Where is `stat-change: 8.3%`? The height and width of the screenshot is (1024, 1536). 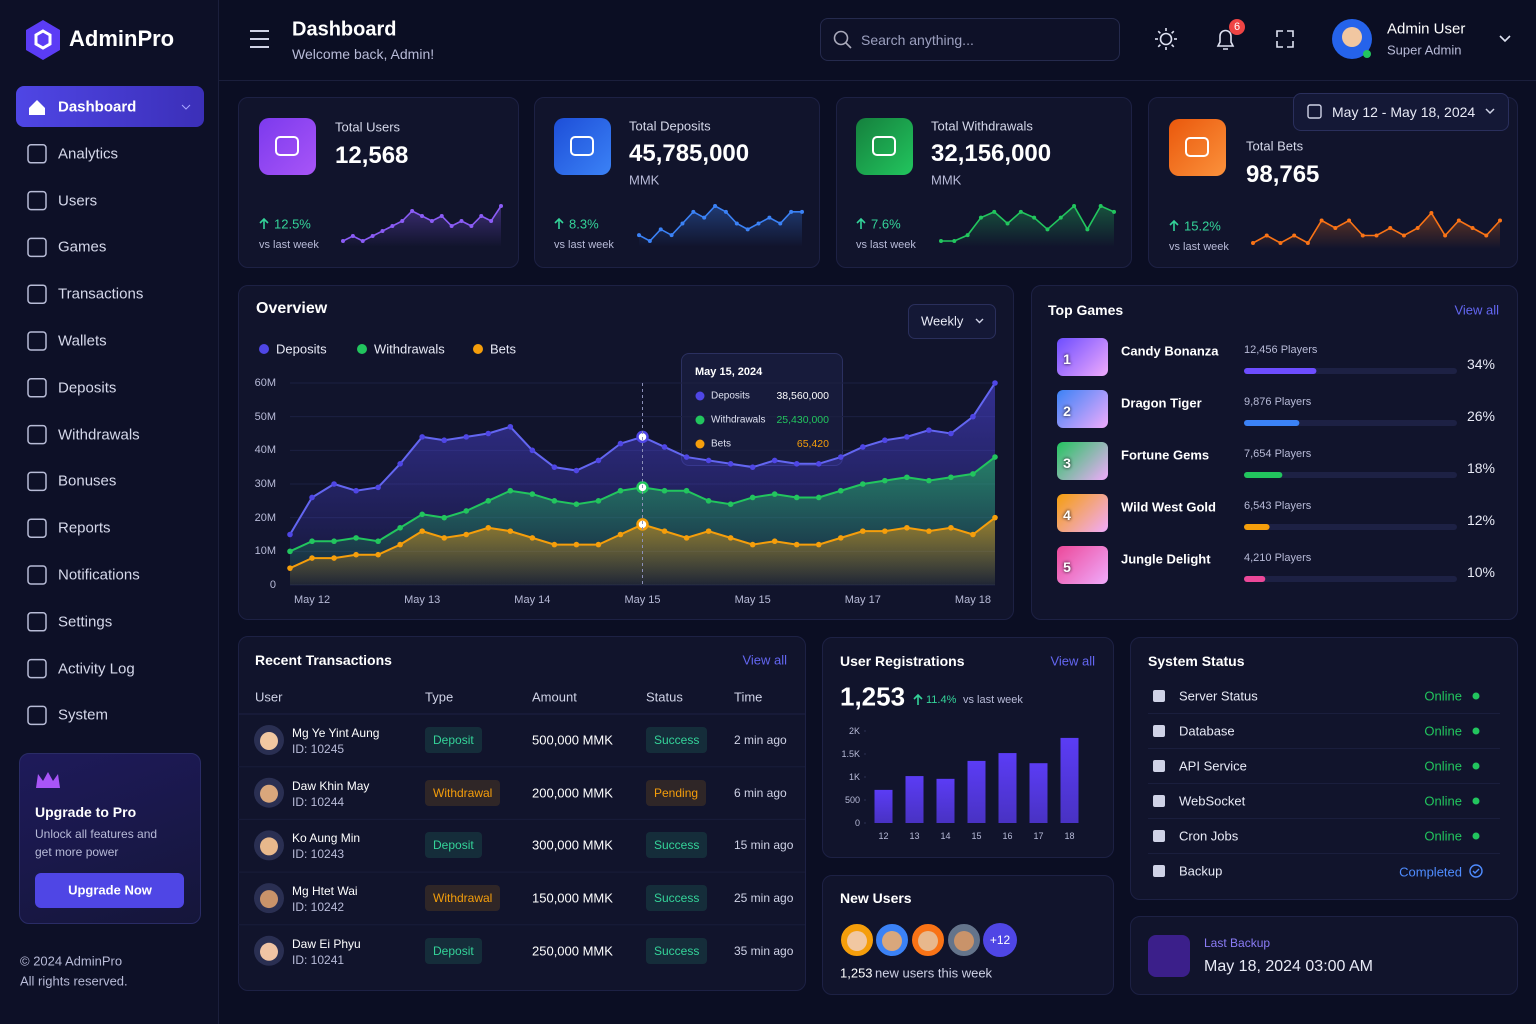 stat-change: 8.3% is located at coordinates (584, 224).